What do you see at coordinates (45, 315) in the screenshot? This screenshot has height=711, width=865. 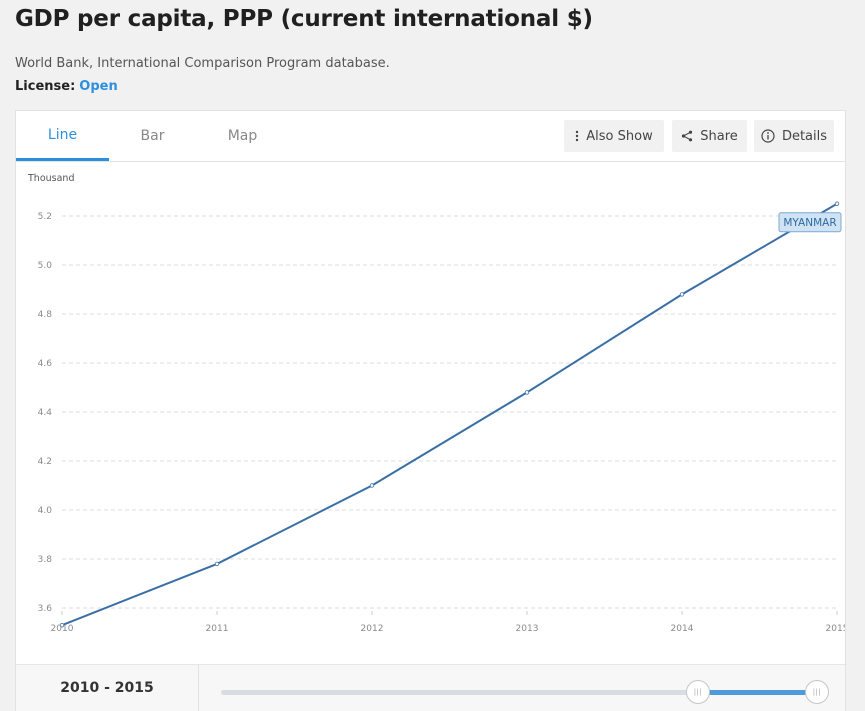 I see `y-tick-label: 4.8` at bounding box center [45, 315].